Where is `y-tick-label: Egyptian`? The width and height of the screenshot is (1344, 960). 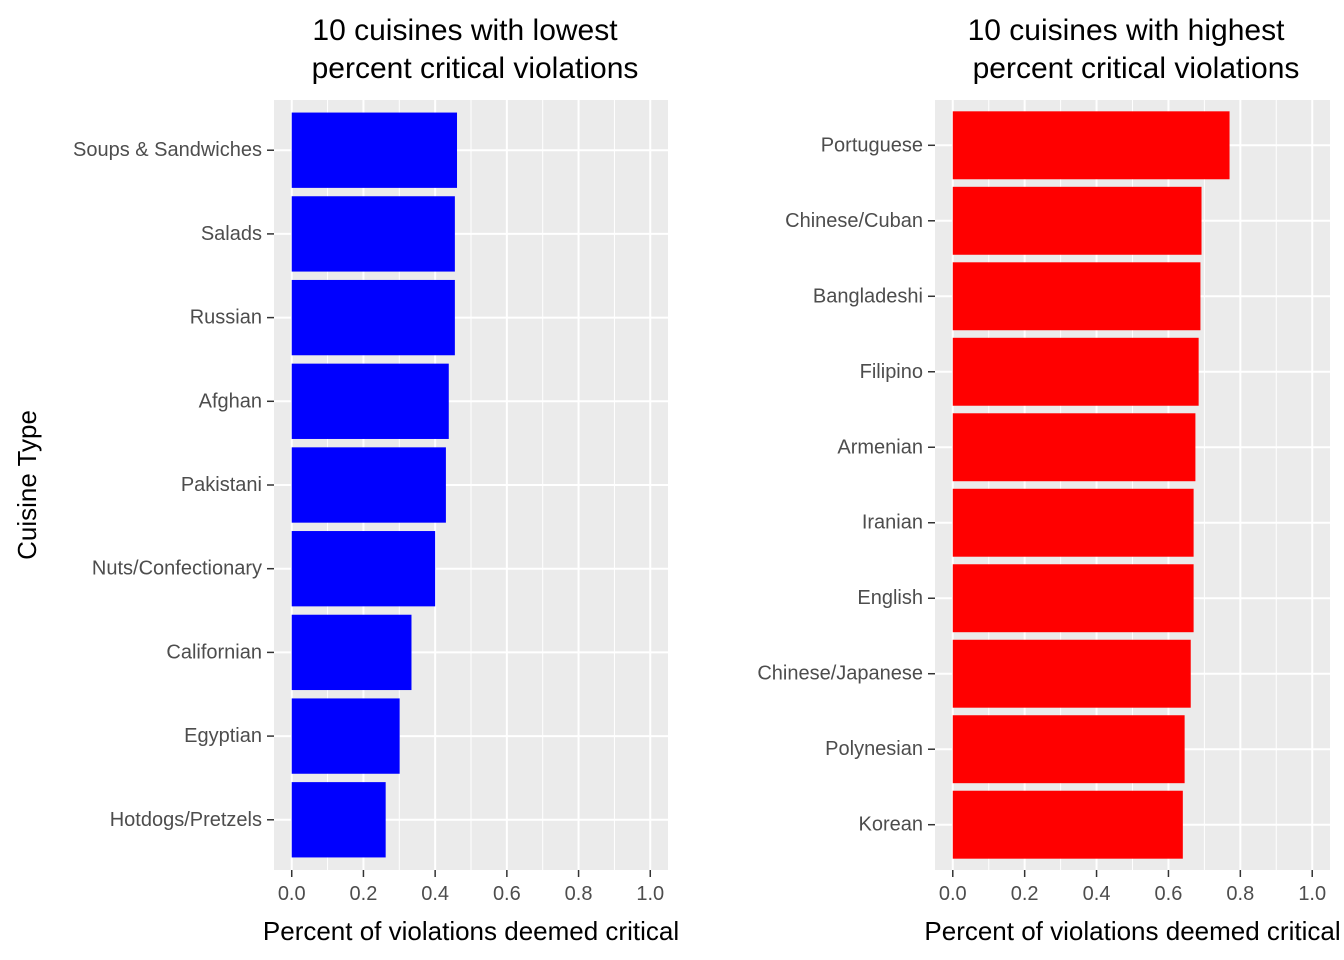 y-tick-label: Egyptian is located at coordinates (223, 736).